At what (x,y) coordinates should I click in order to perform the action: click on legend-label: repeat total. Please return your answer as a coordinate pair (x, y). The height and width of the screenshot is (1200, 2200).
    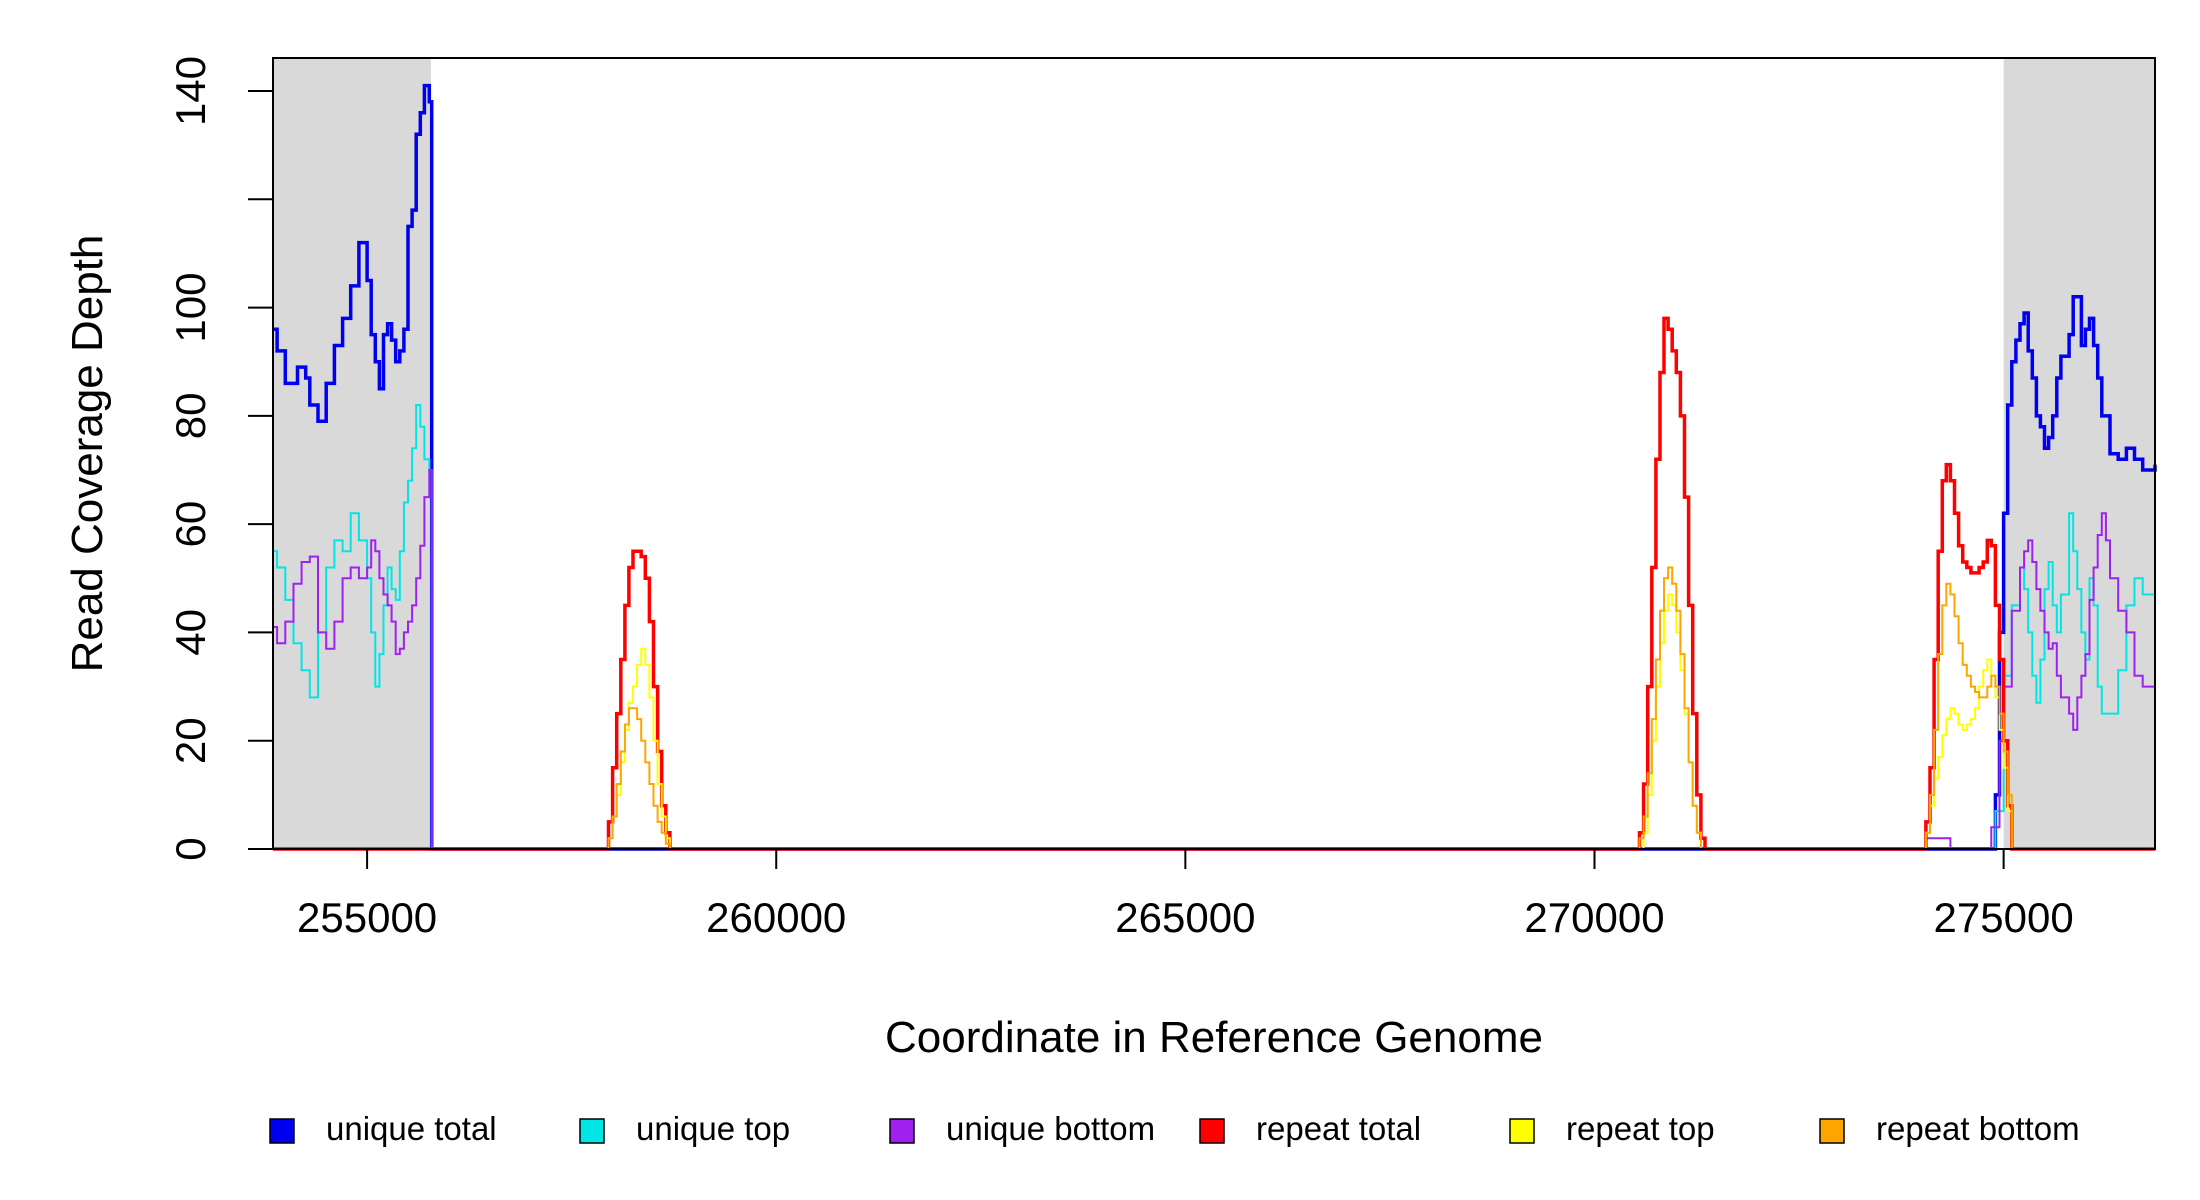
    Looking at the image, I should click on (1338, 1128).